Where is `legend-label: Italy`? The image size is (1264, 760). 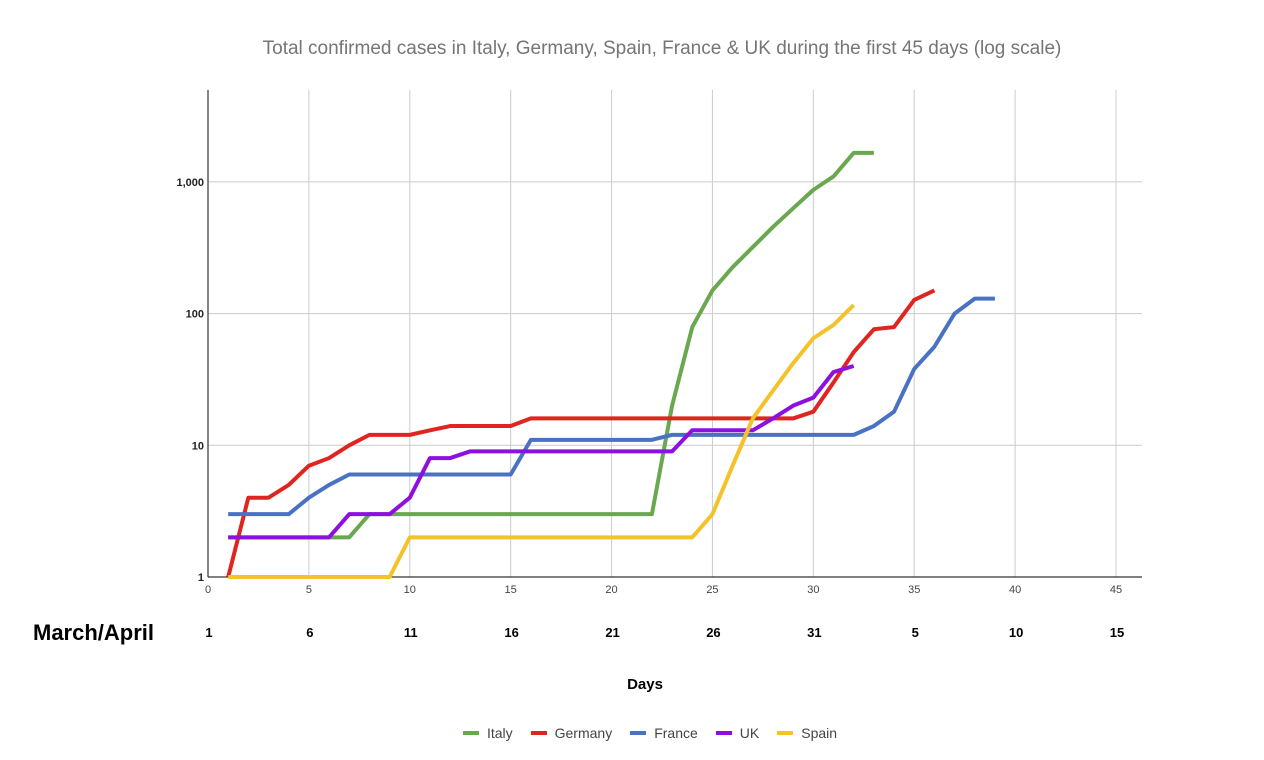 legend-label: Italy is located at coordinates (499, 733).